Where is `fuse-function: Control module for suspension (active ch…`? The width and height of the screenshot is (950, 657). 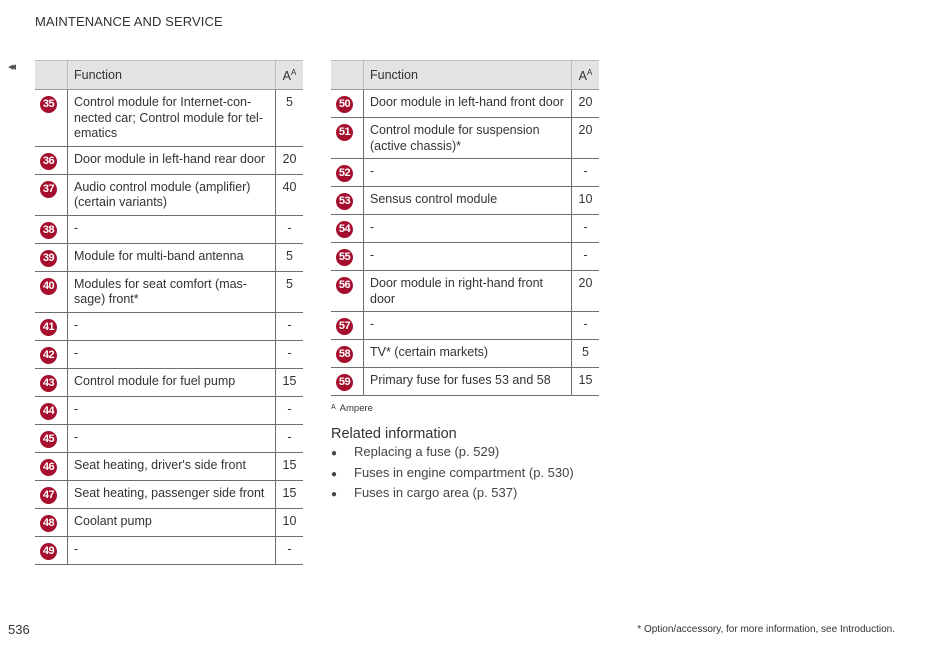
fuse-function: Control module for suspension (active ch… is located at coordinates (467, 138).